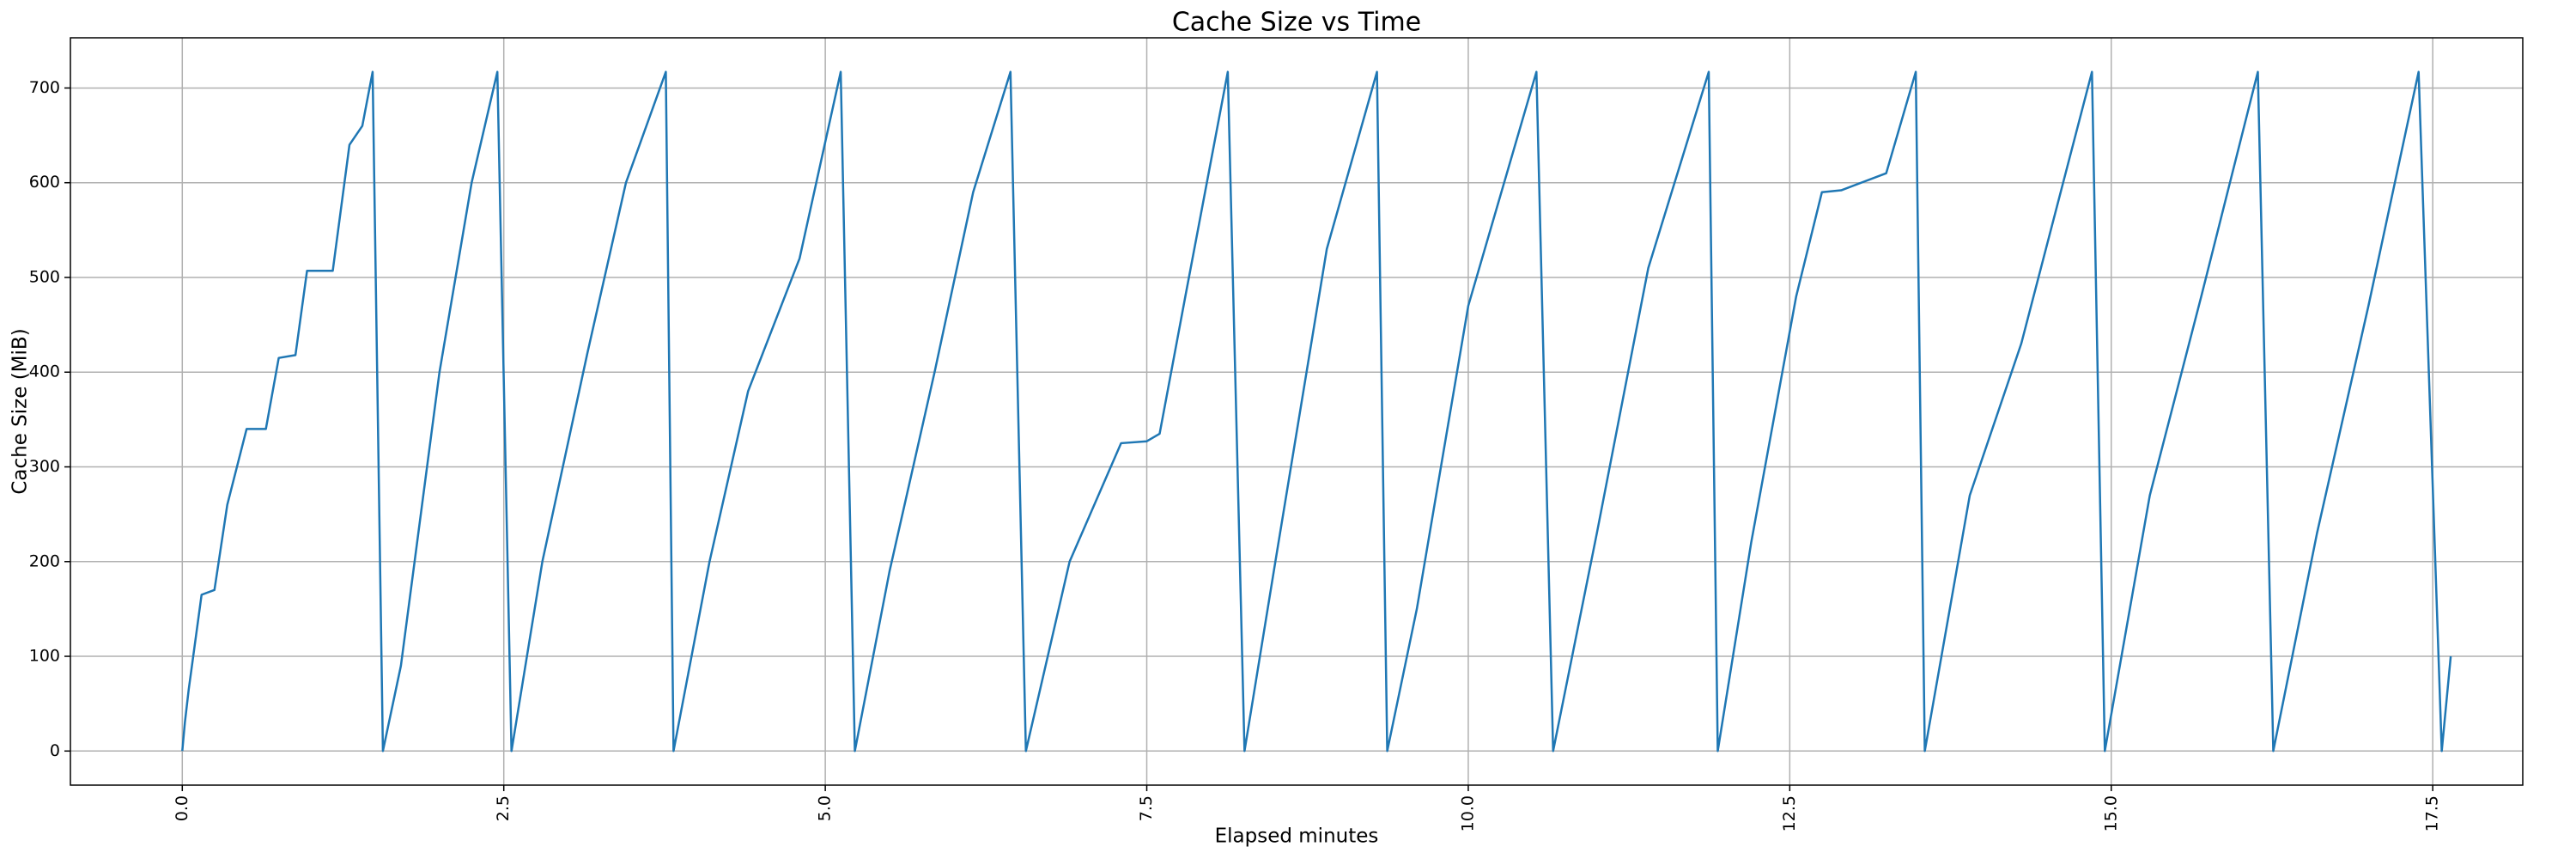  What do you see at coordinates (1467, 814) in the screenshot?
I see `x-tick-label: 10.0` at bounding box center [1467, 814].